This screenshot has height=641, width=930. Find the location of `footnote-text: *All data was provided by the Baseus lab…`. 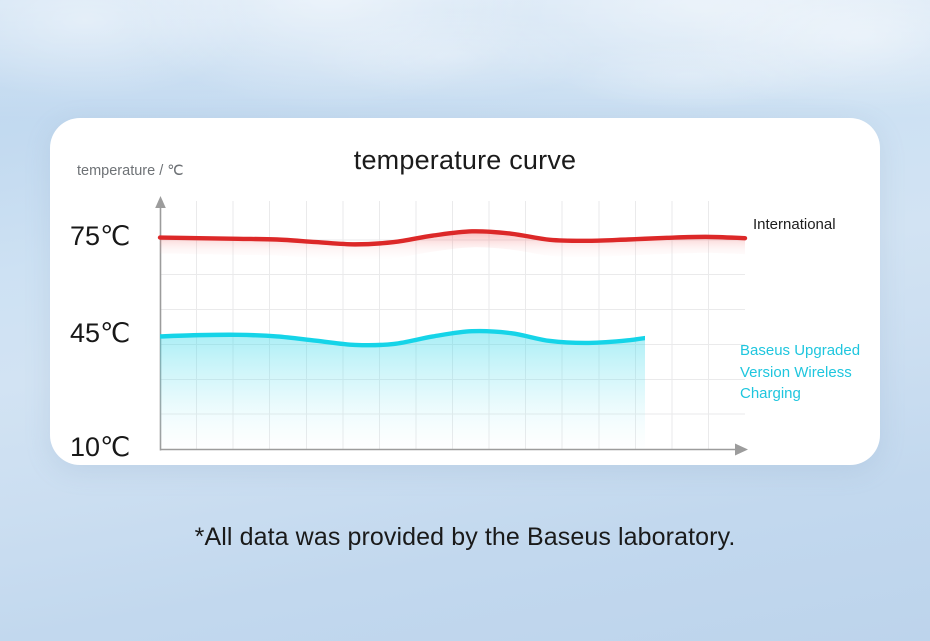

footnote-text: *All data was provided by the Baseus lab… is located at coordinates (465, 537).